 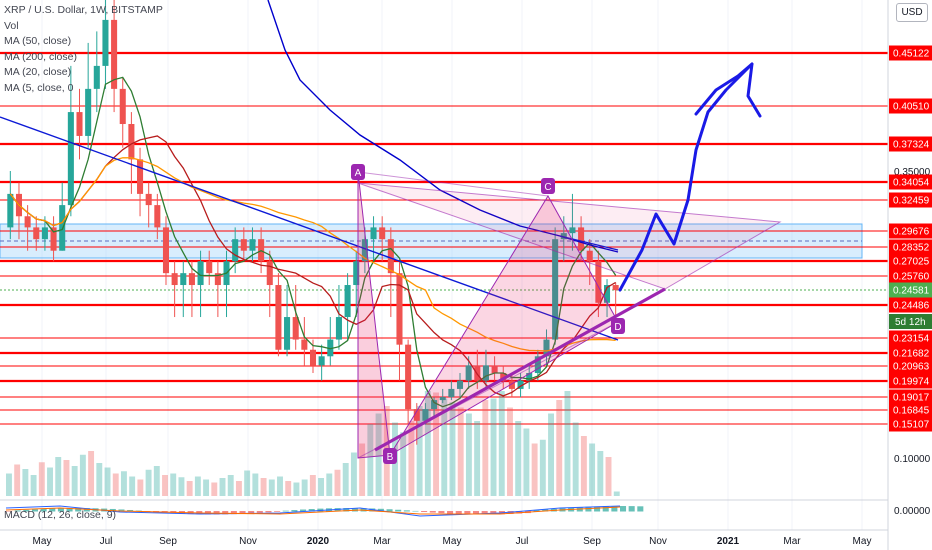 I want to click on price-level-text: 0.28352, so click(x=911, y=248).